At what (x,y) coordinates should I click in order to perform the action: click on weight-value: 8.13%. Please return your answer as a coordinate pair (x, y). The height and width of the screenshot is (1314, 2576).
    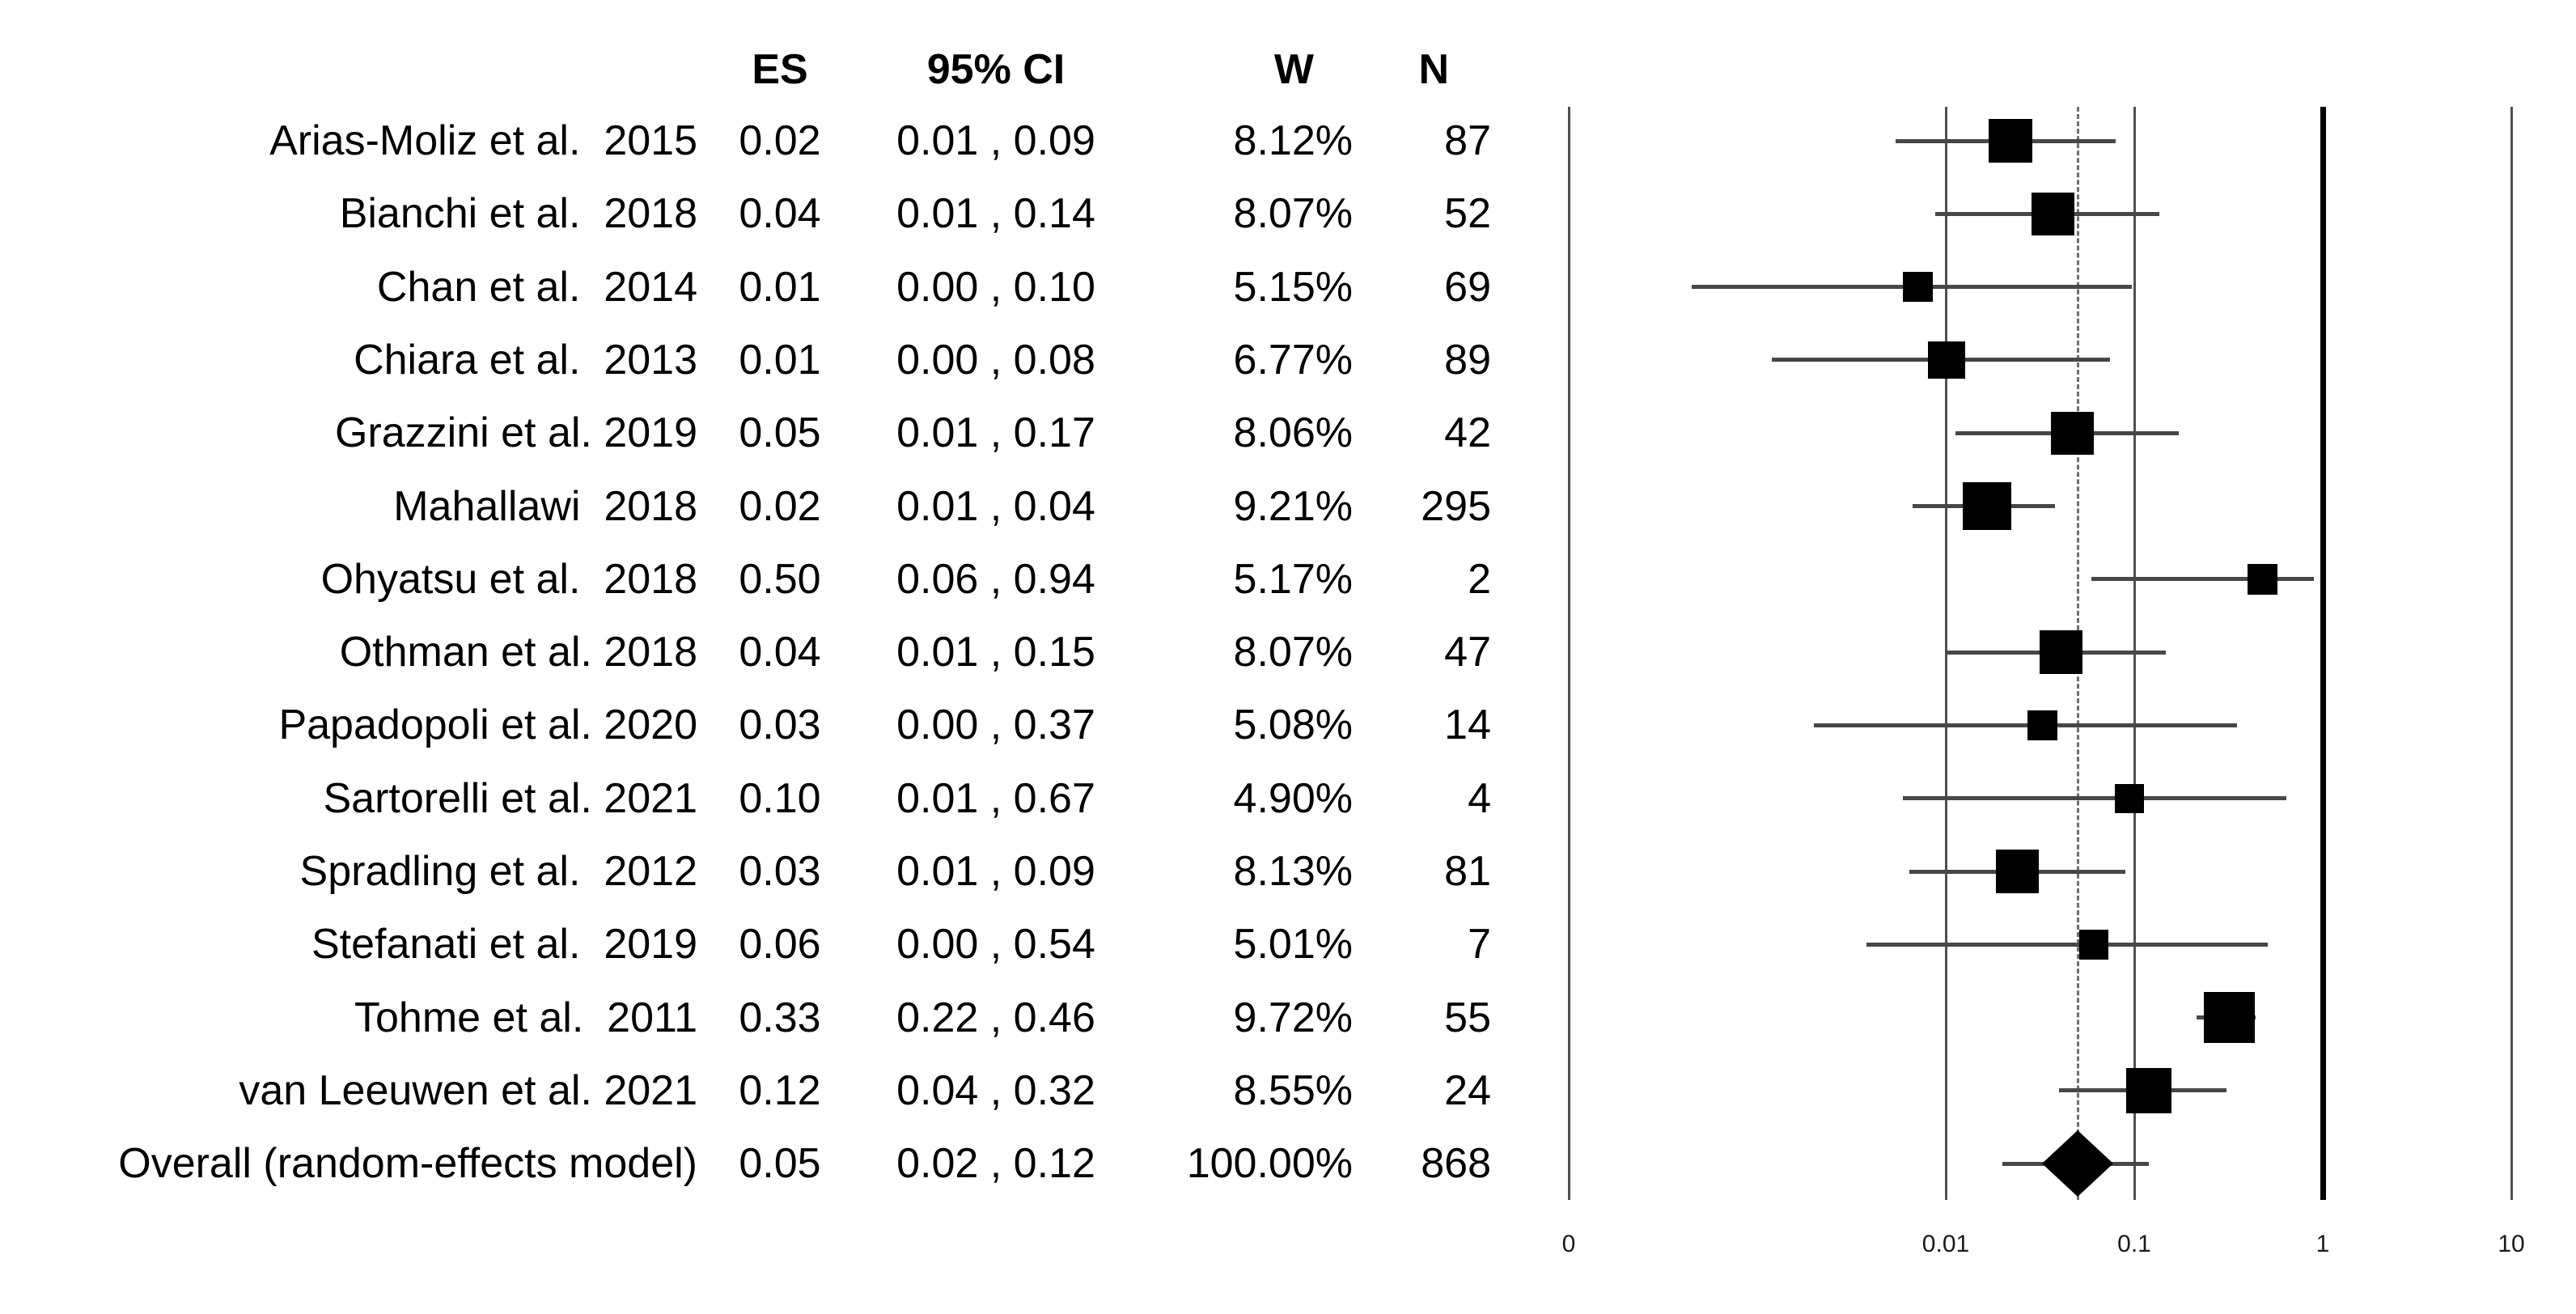
    Looking at the image, I should click on (1293, 871).